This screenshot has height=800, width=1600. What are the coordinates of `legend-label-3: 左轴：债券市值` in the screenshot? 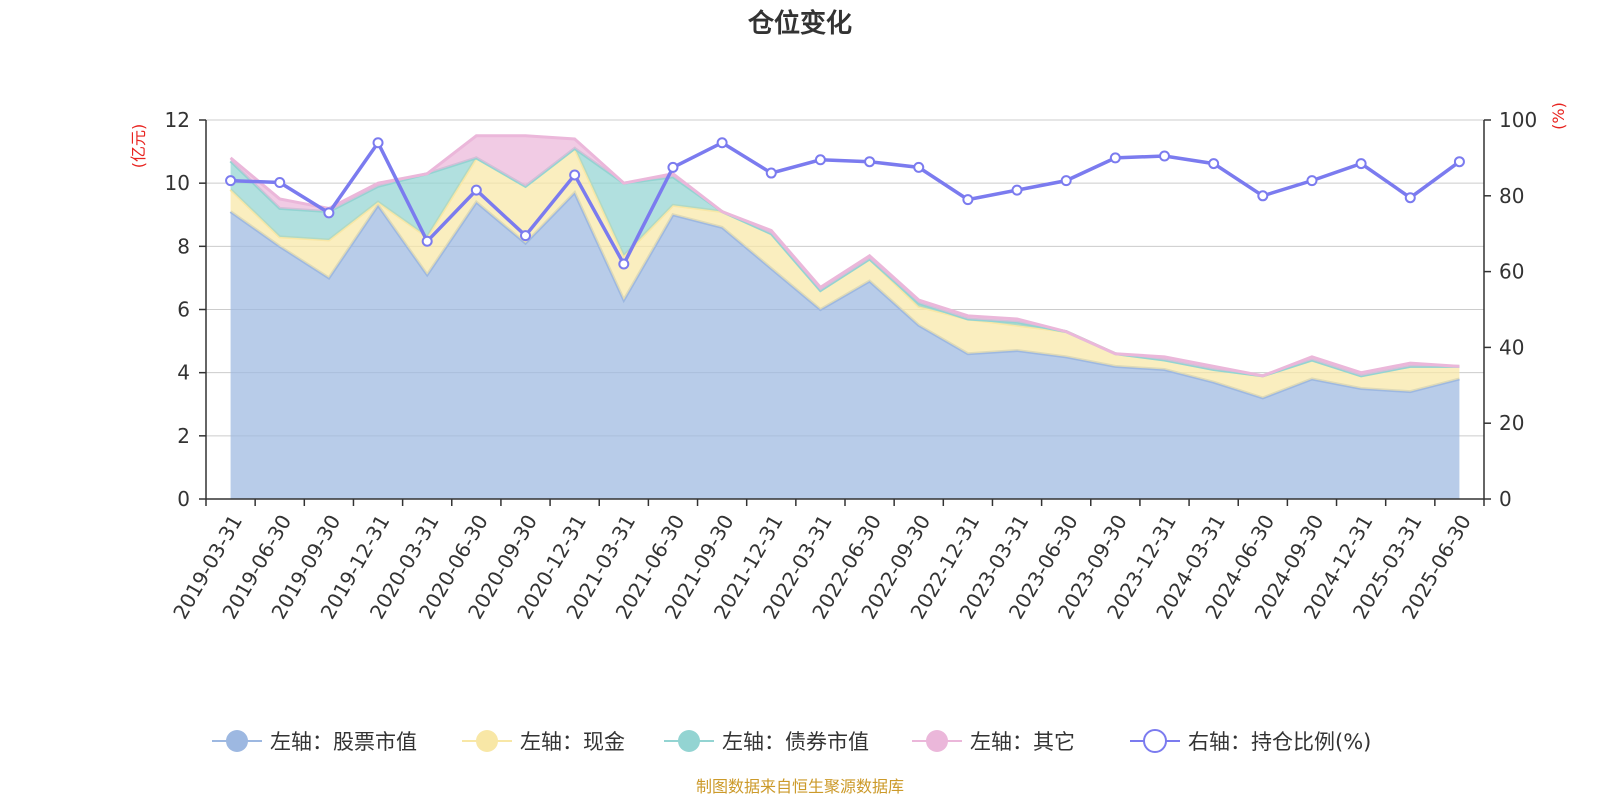 It's located at (795, 742).